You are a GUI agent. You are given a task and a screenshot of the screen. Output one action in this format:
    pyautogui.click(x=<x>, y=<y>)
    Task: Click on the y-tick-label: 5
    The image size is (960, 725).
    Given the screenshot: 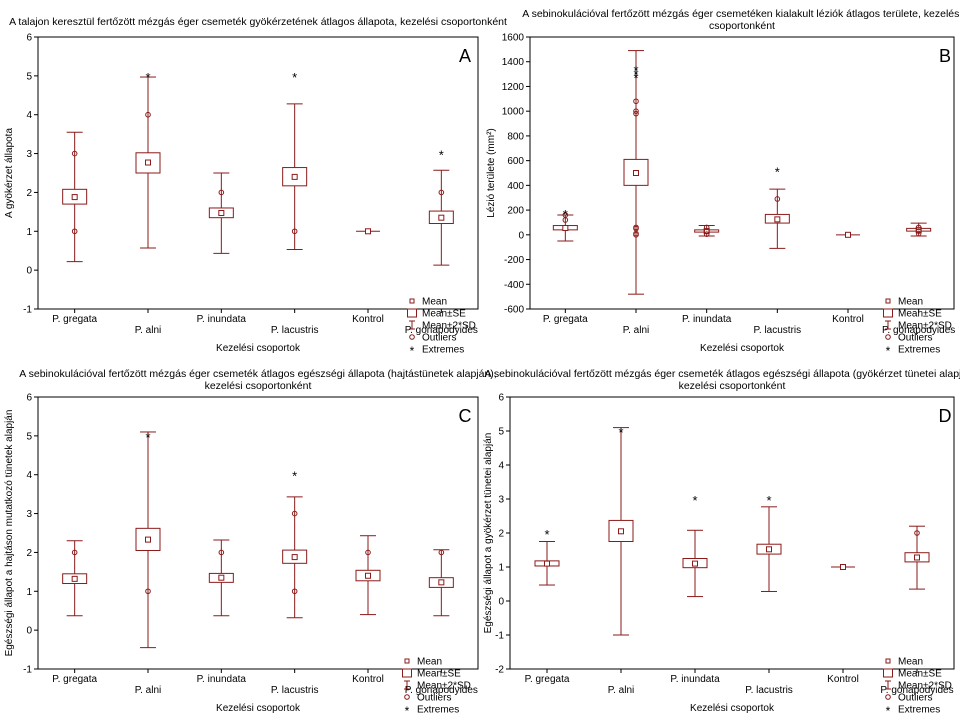 What is the action you would take?
    pyautogui.click(x=29, y=76)
    